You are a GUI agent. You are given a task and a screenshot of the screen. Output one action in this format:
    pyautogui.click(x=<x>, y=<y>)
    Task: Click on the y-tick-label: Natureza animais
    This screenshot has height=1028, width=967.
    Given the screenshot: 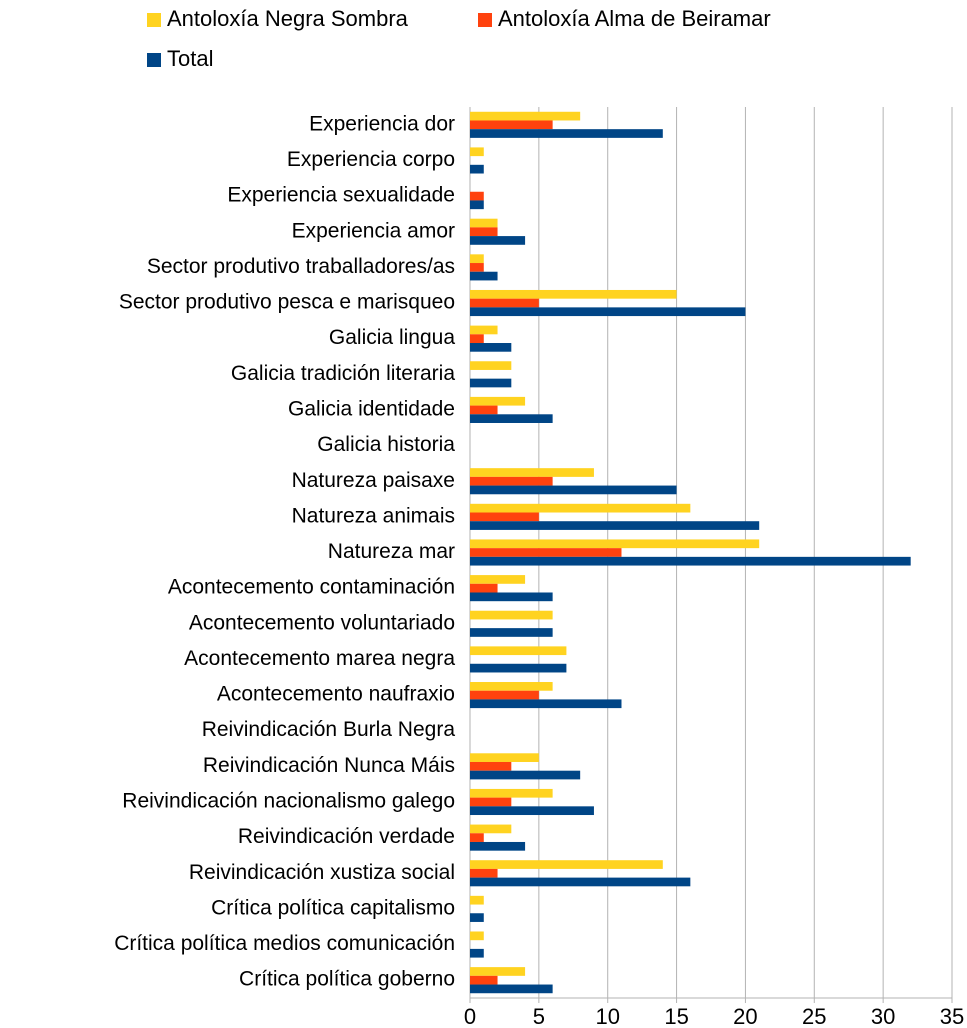 What is the action you would take?
    pyautogui.click(x=373, y=515)
    